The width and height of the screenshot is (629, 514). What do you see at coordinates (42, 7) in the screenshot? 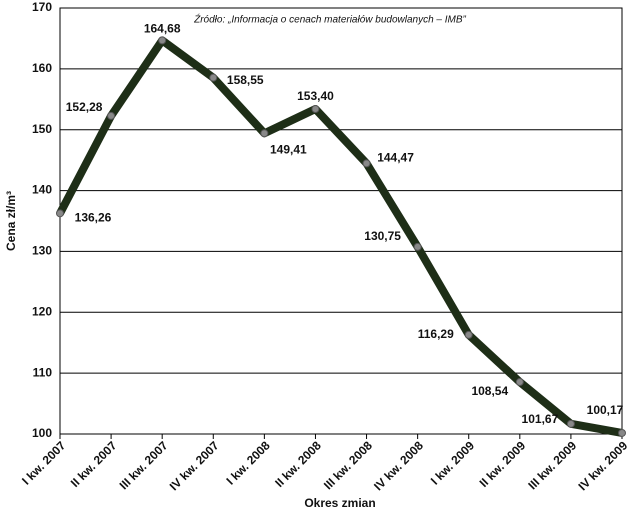
I see `y-tick-label: 170` at bounding box center [42, 7].